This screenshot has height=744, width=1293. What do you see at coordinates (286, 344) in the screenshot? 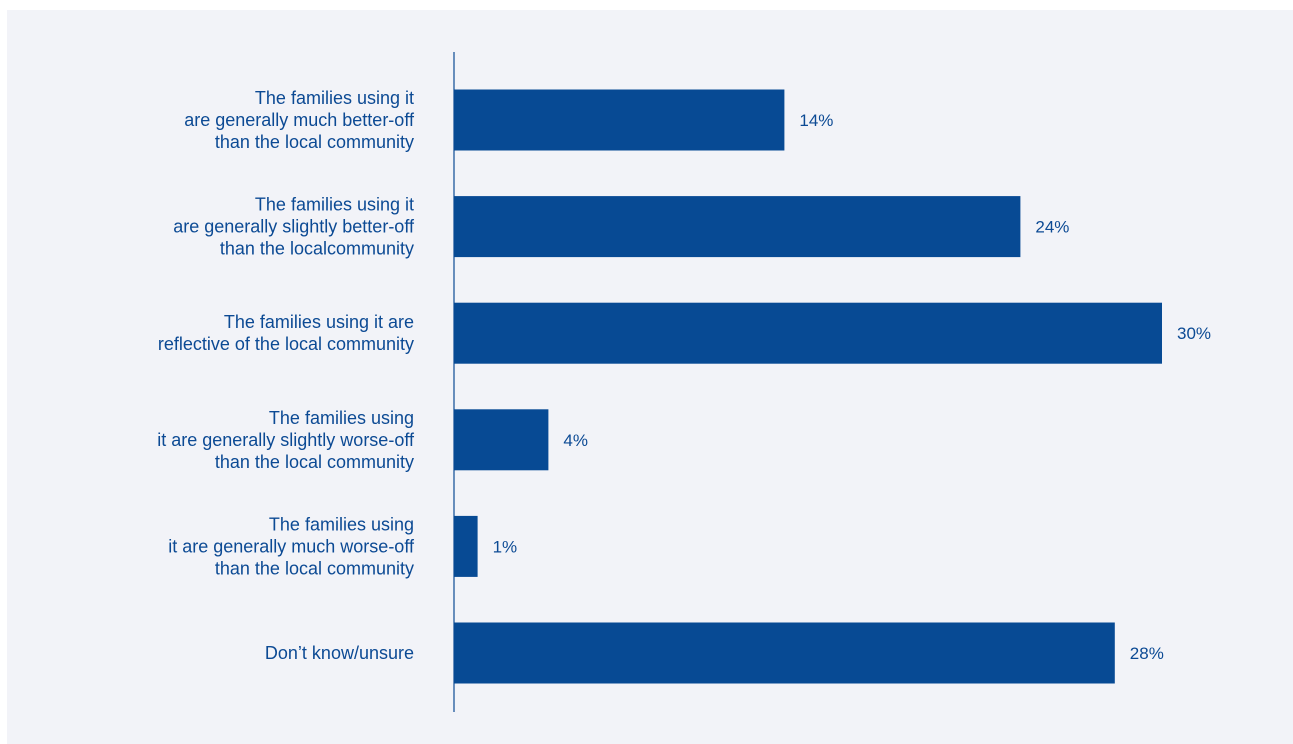
I see `category-label-line: reflective of the local community` at bounding box center [286, 344].